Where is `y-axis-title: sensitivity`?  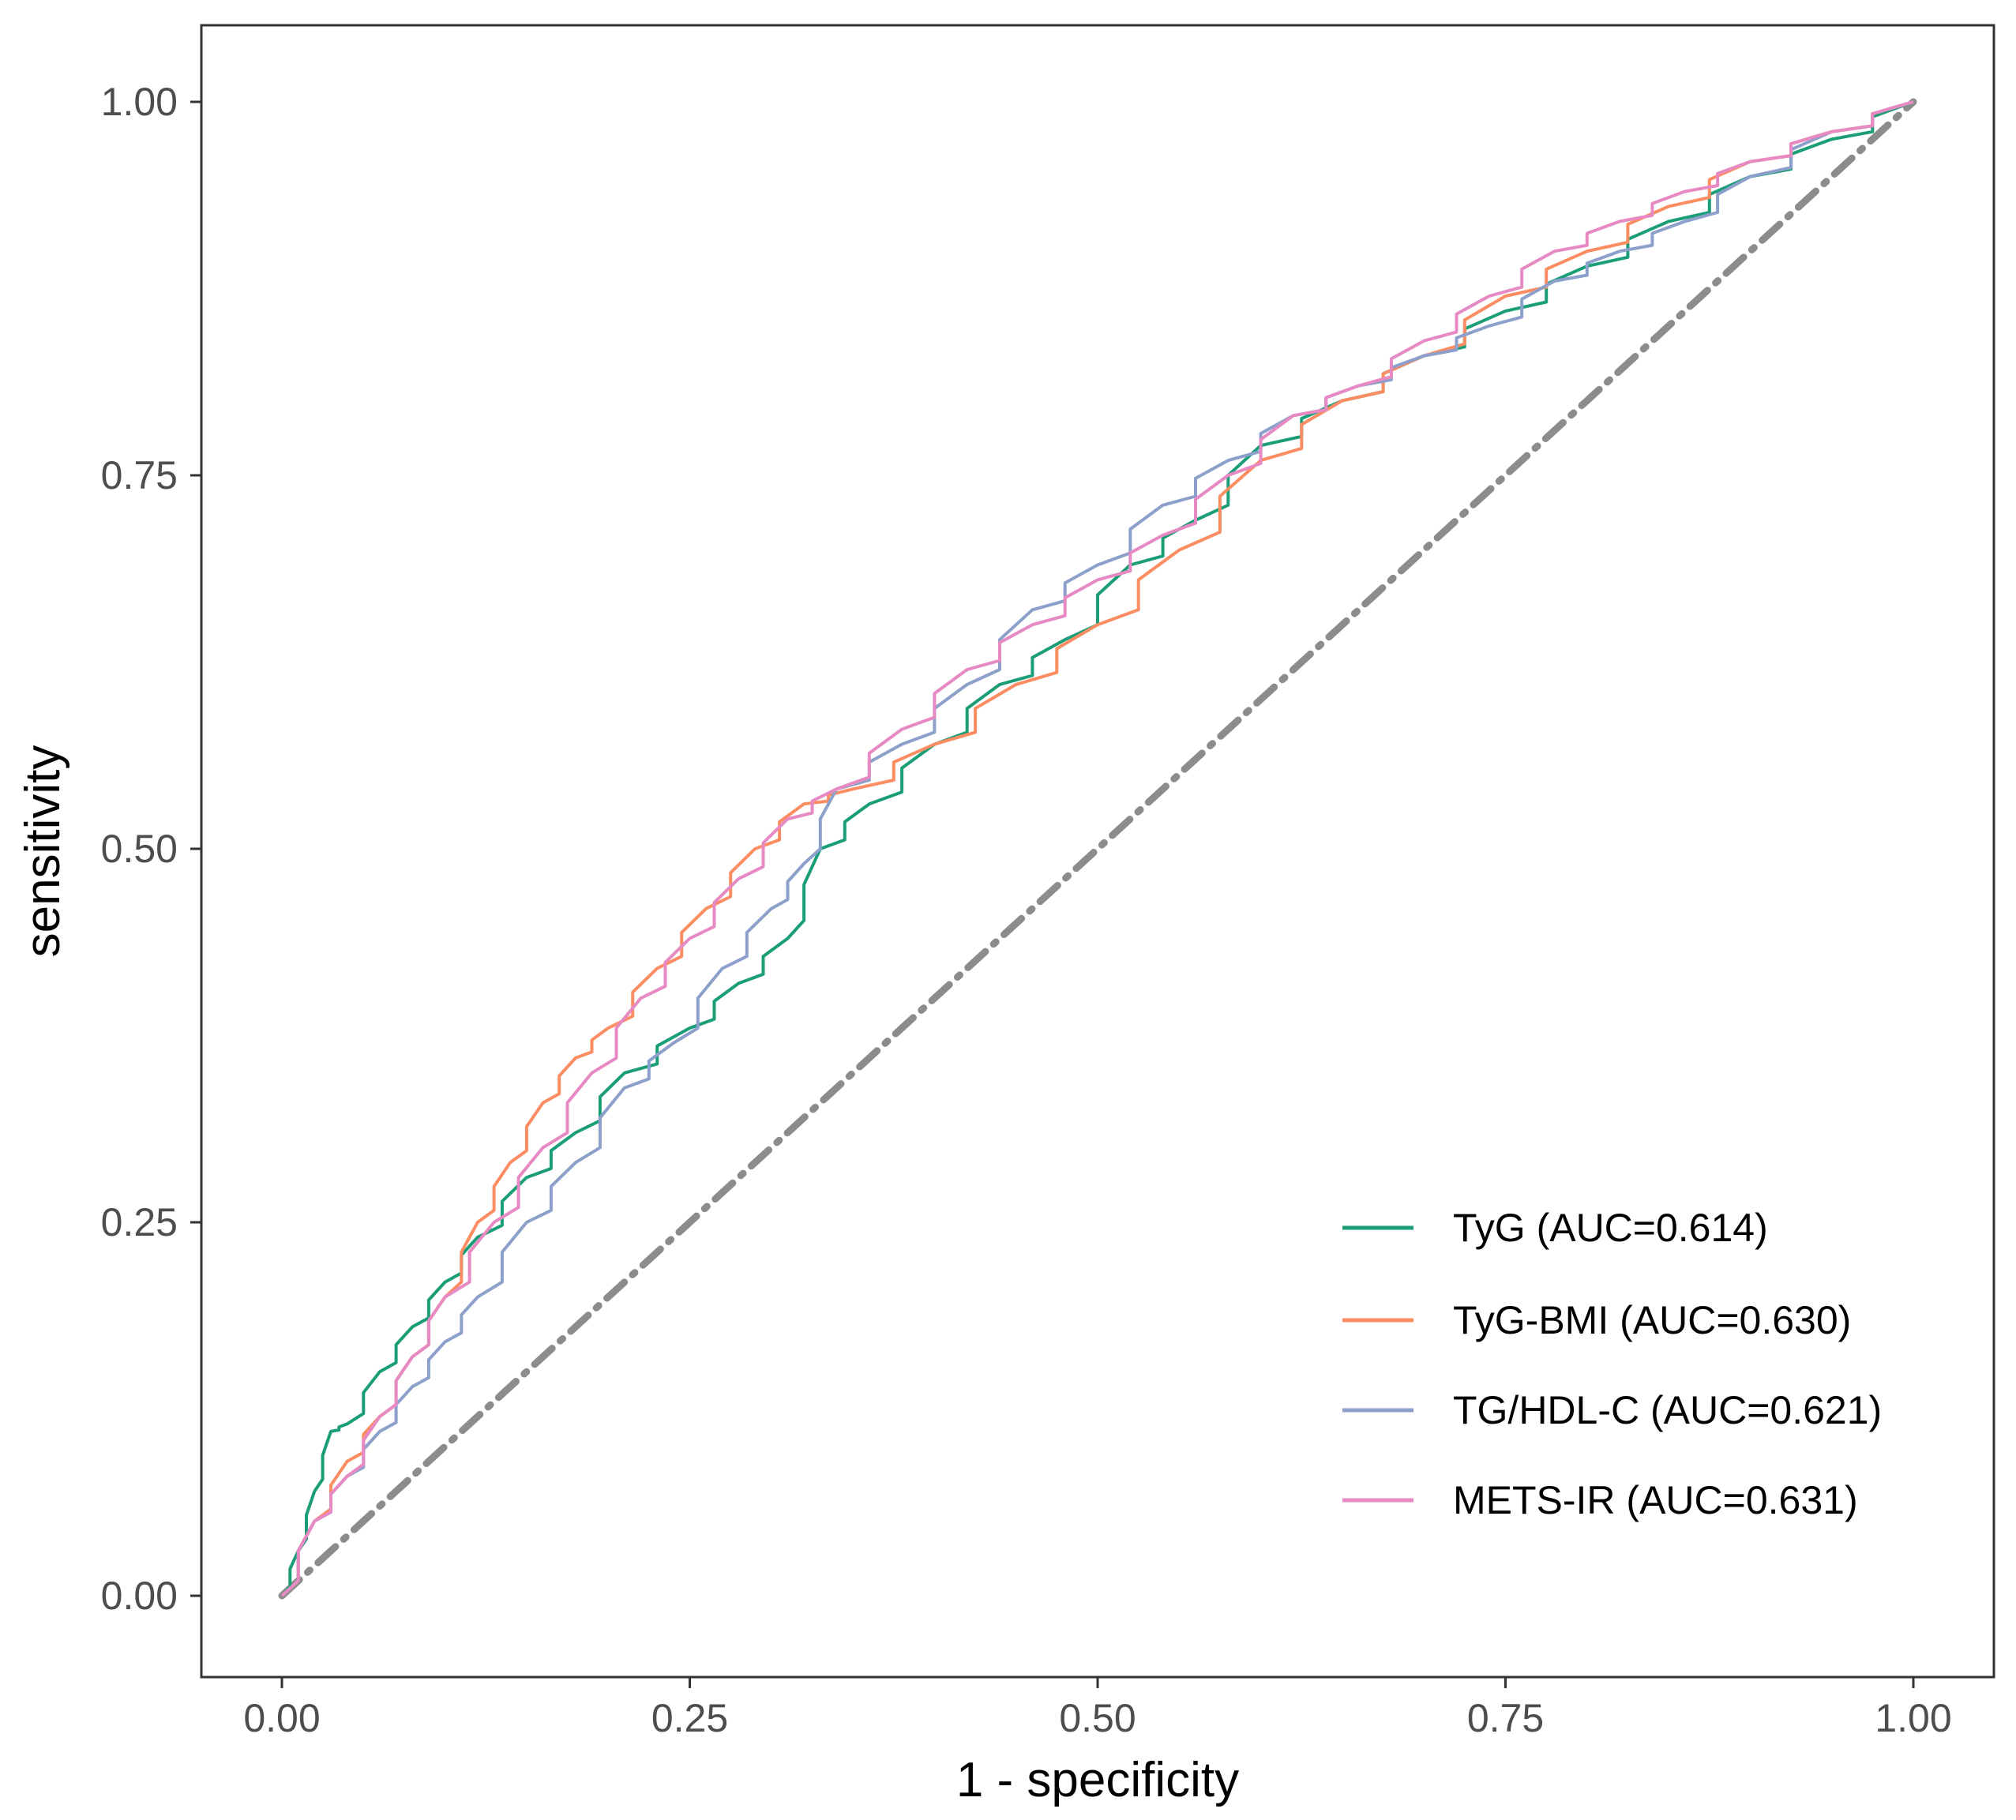
y-axis-title: sensitivity is located at coordinates (43, 851).